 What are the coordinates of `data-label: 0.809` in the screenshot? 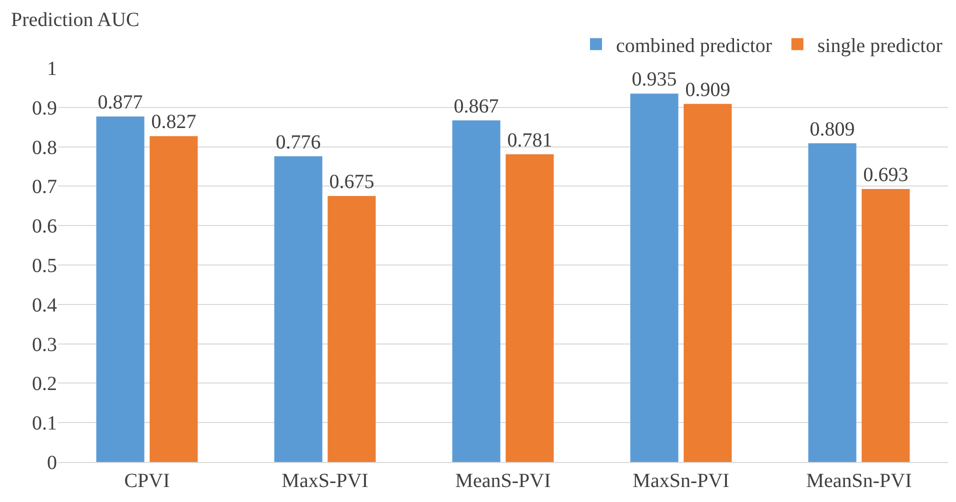 It's located at (832, 129).